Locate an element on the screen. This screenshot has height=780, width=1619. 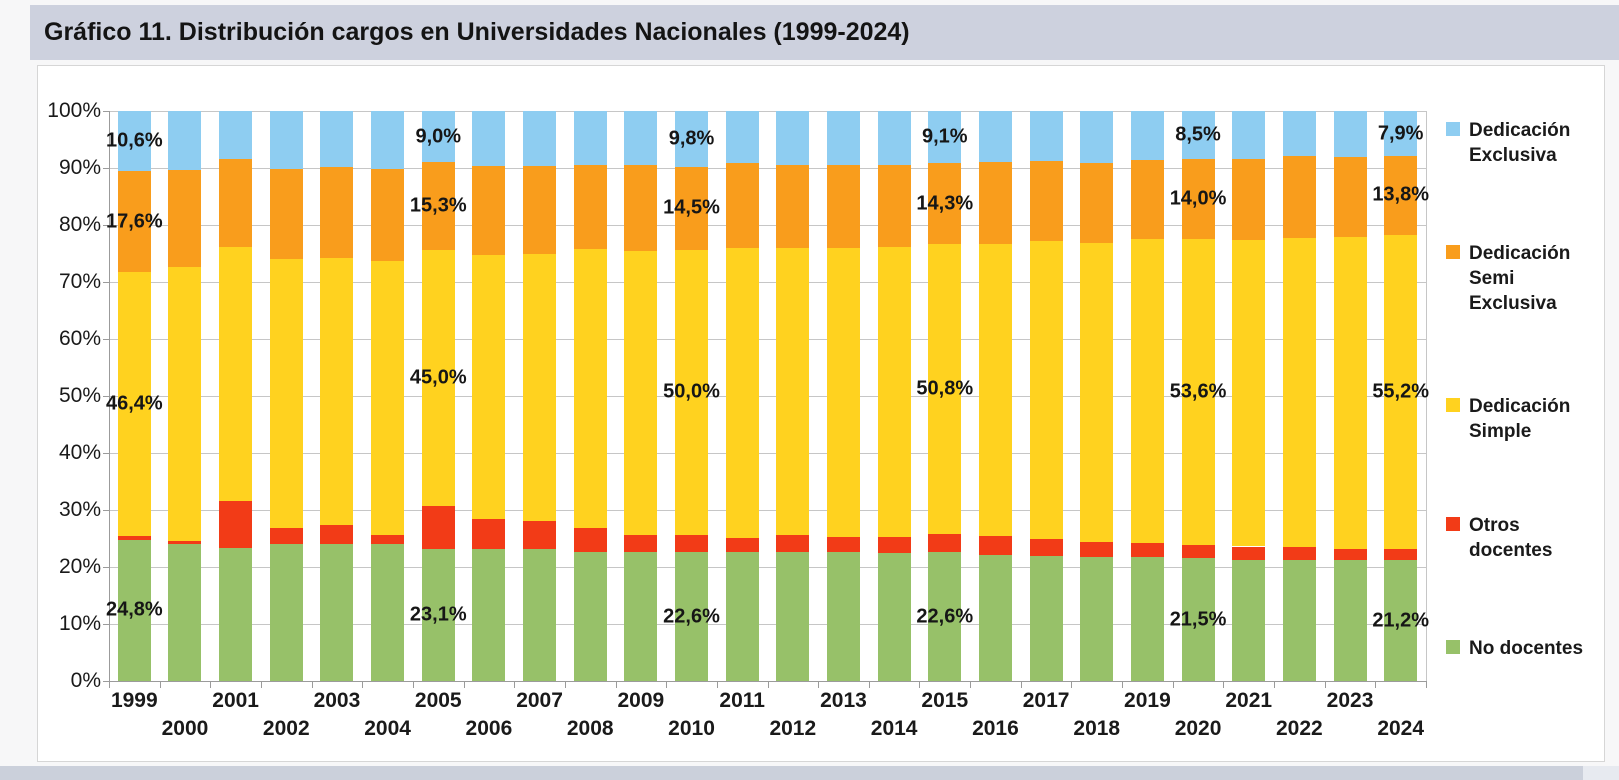
x-axis-label-1999: 1999 is located at coordinates (134, 700).